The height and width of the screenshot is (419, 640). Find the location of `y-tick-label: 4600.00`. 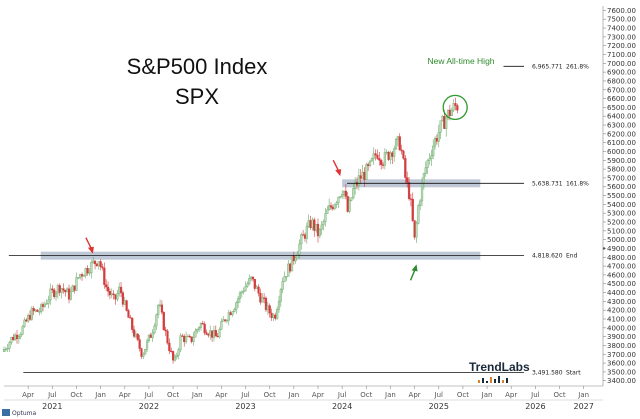

y-tick-label: 4600.00 is located at coordinates (621, 275).